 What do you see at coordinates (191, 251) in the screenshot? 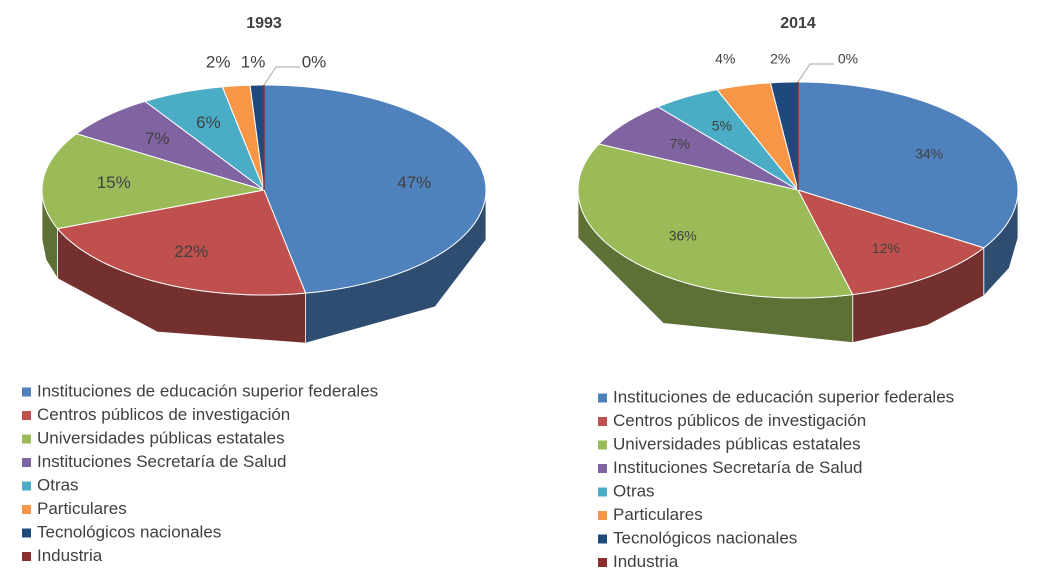
I see `data-label: 22%` at bounding box center [191, 251].